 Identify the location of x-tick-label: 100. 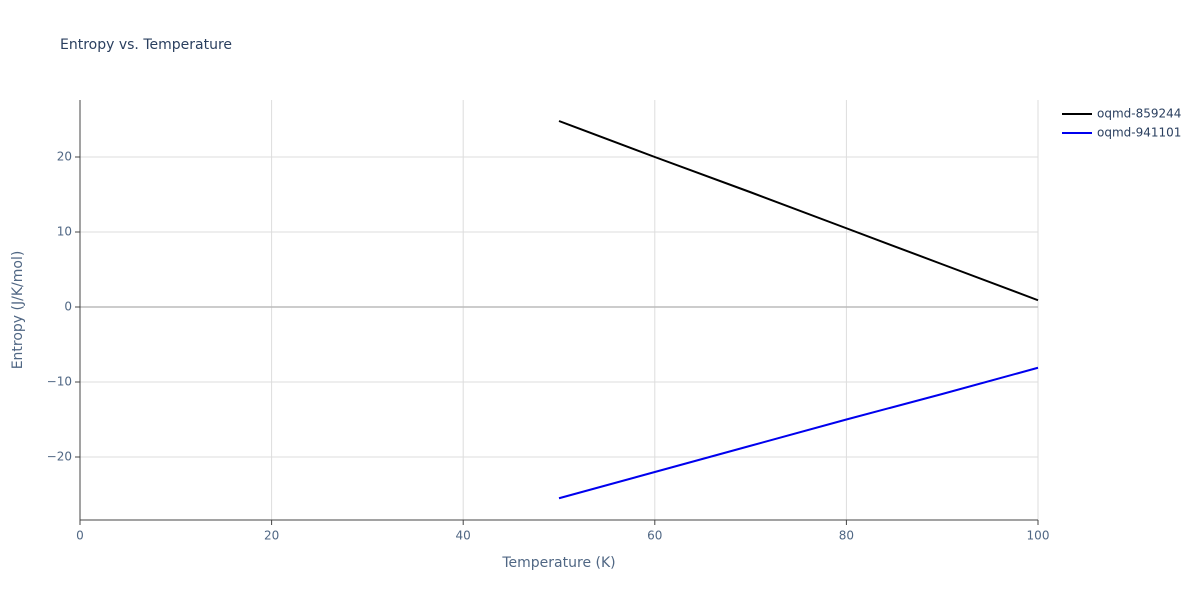
(1038, 536).